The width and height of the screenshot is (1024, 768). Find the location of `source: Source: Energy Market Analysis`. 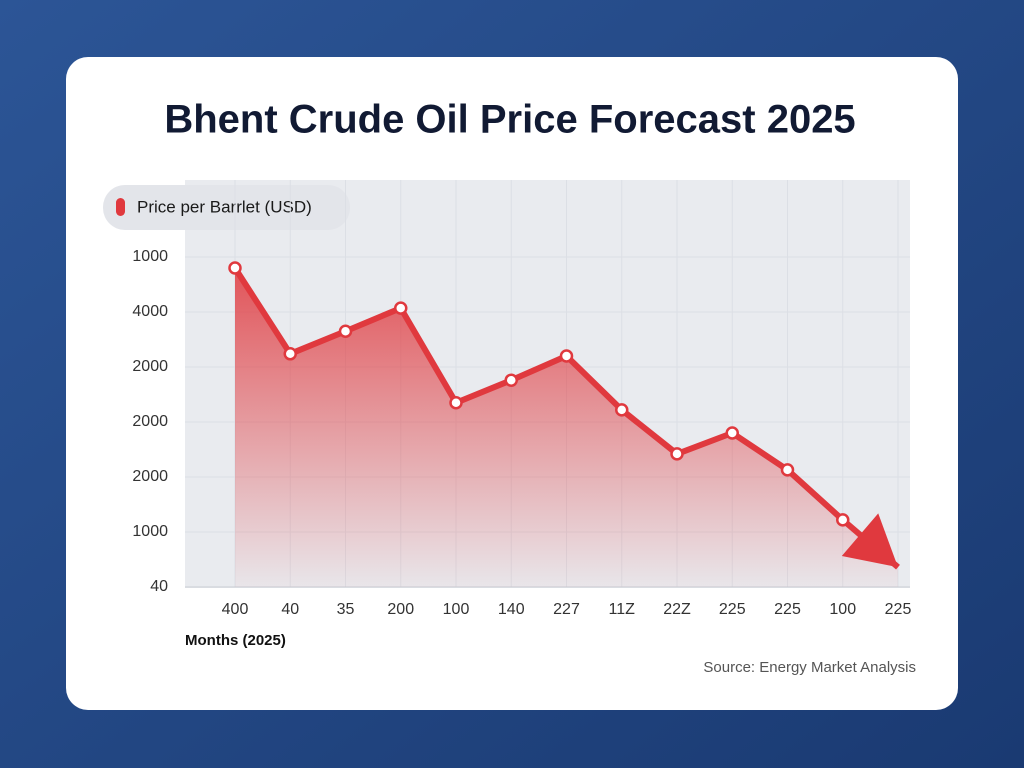

source: Source: Energy Market Analysis is located at coordinates (809, 667).